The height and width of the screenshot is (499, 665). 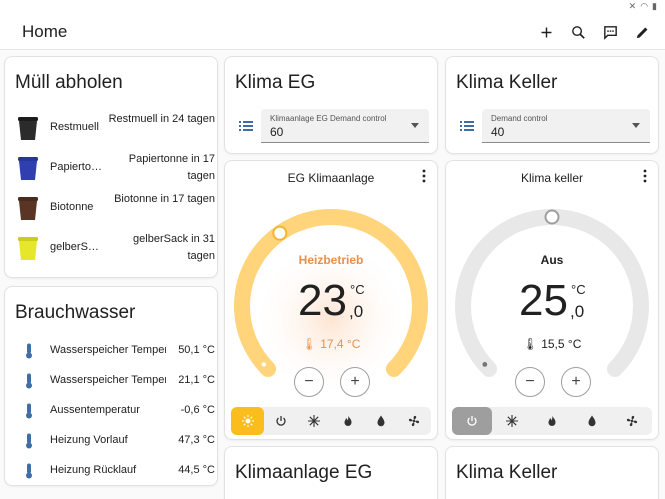 What do you see at coordinates (519, 118) in the screenshot?
I see `select-label: Demand control` at bounding box center [519, 118].